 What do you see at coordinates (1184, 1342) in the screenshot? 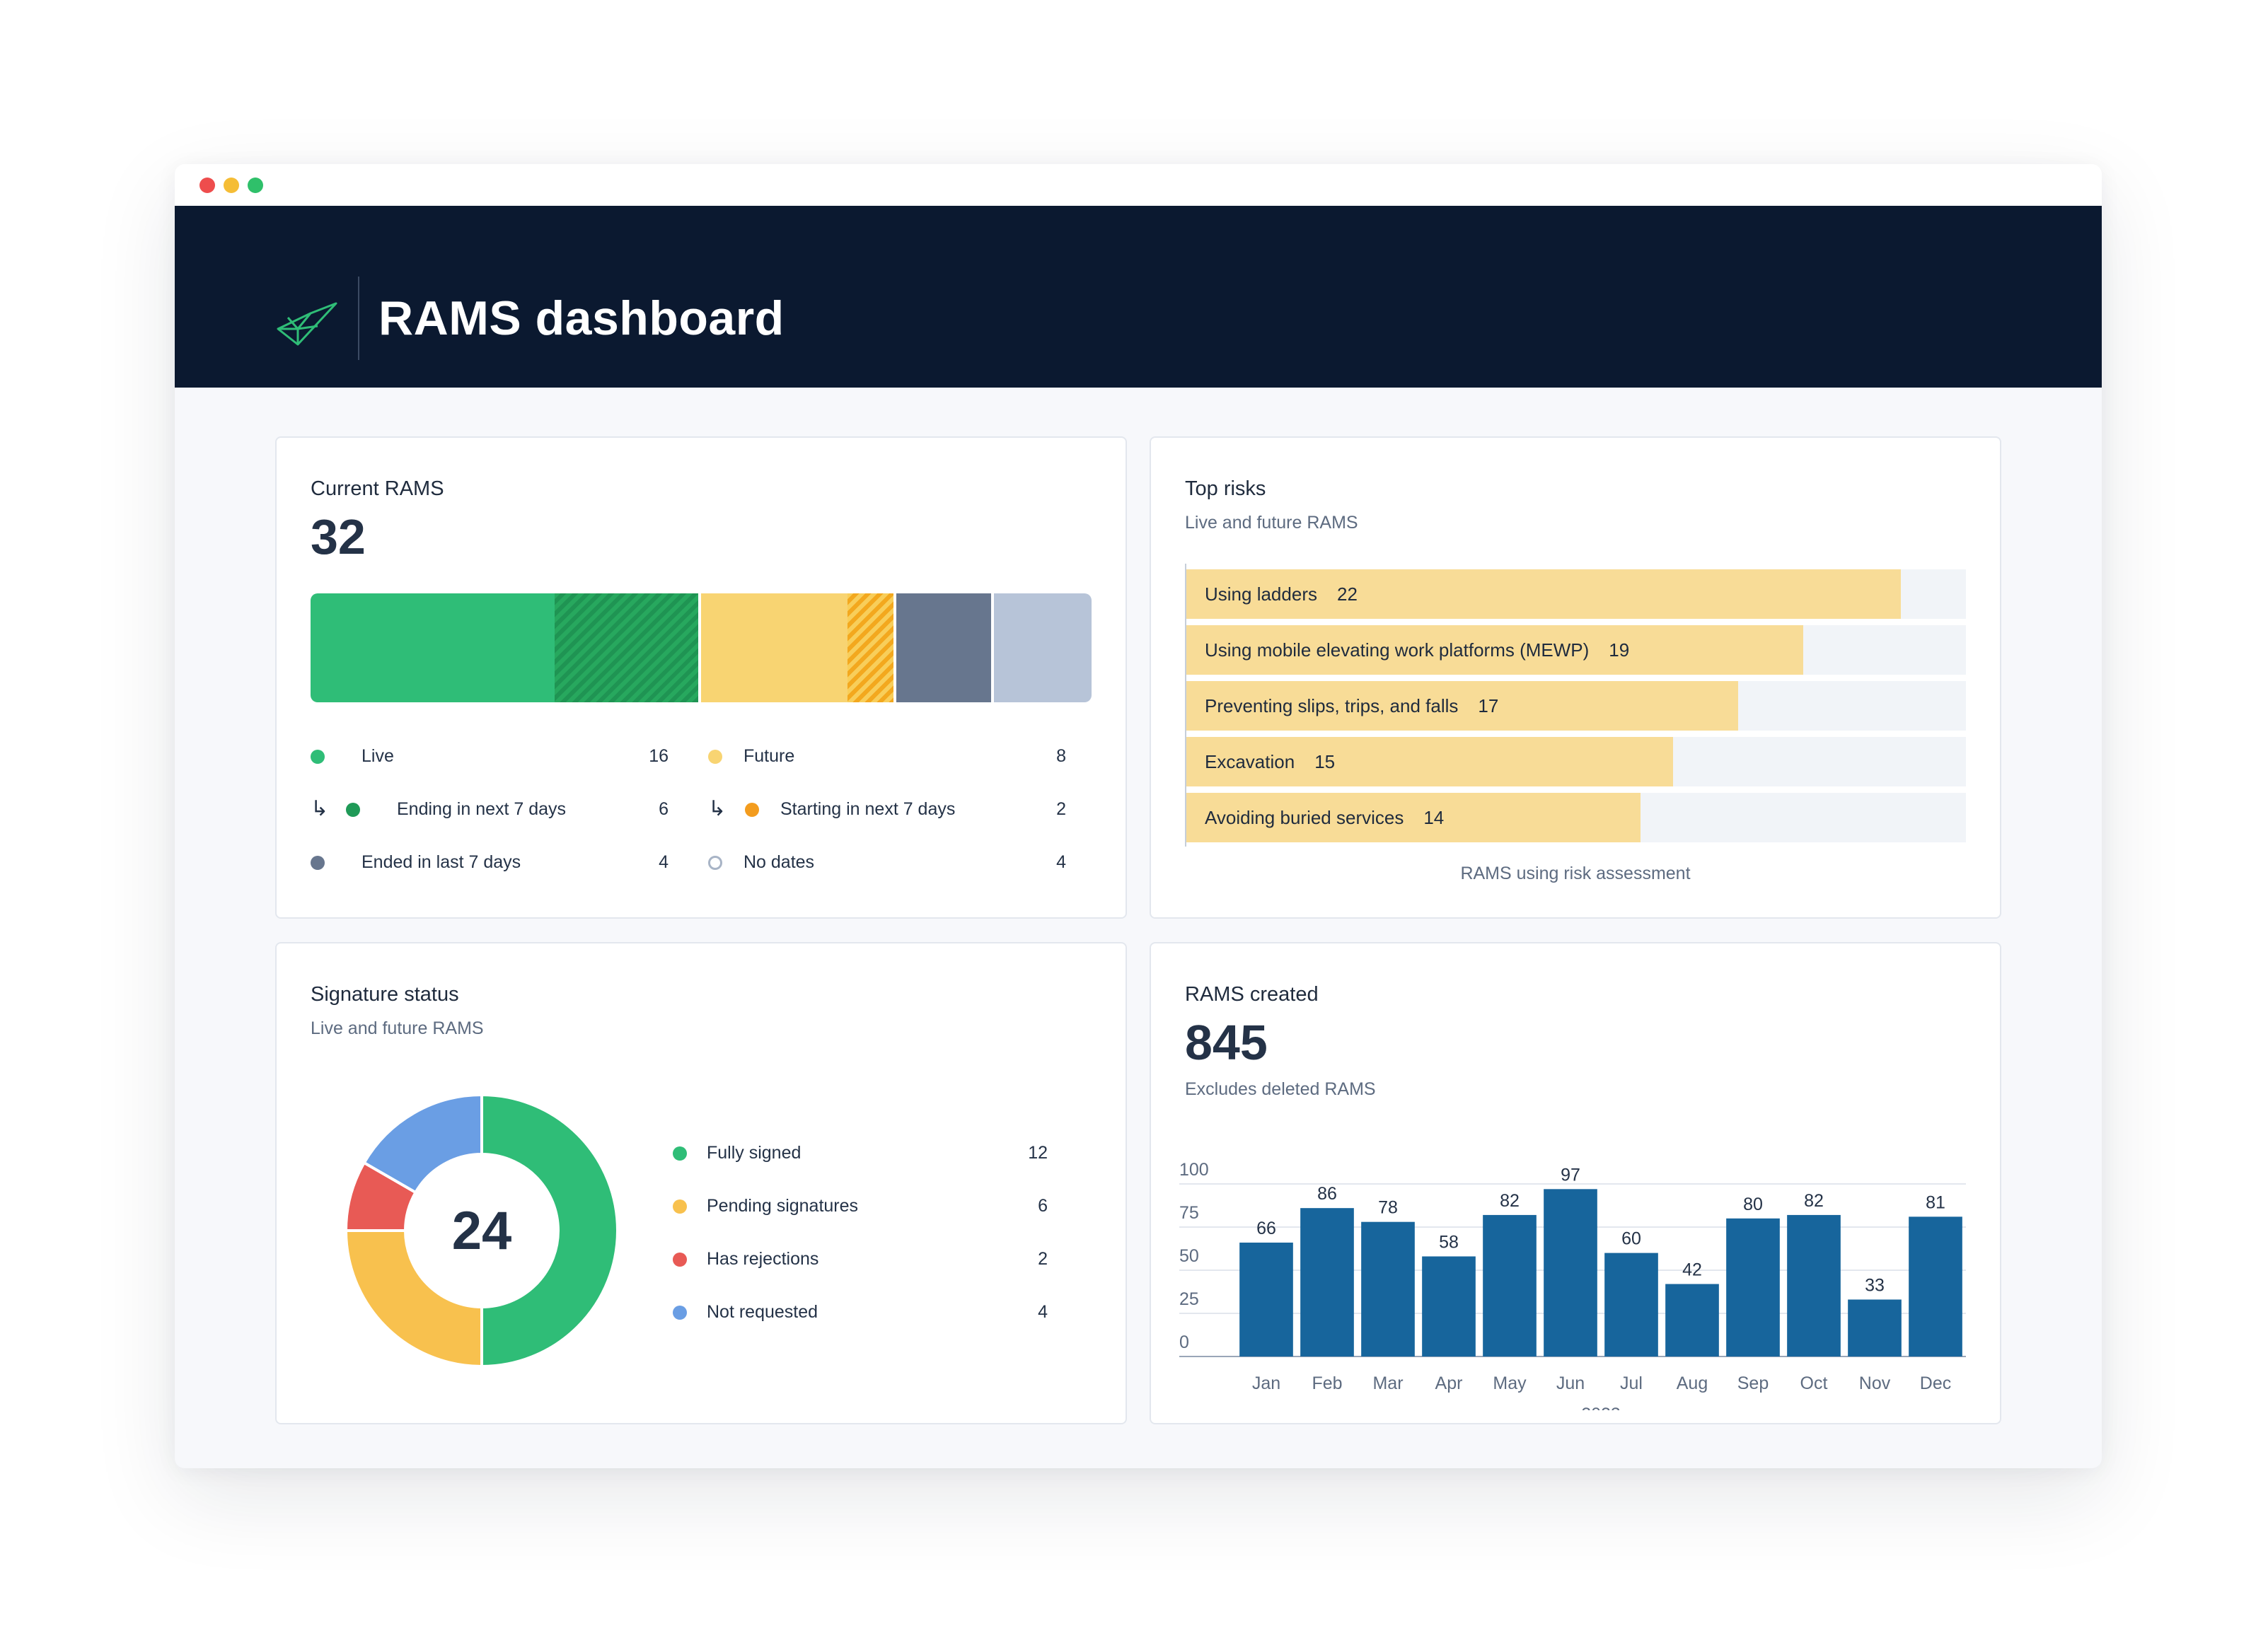
I see `y-tick-label: 0` at bounding box center [1184, 1342].